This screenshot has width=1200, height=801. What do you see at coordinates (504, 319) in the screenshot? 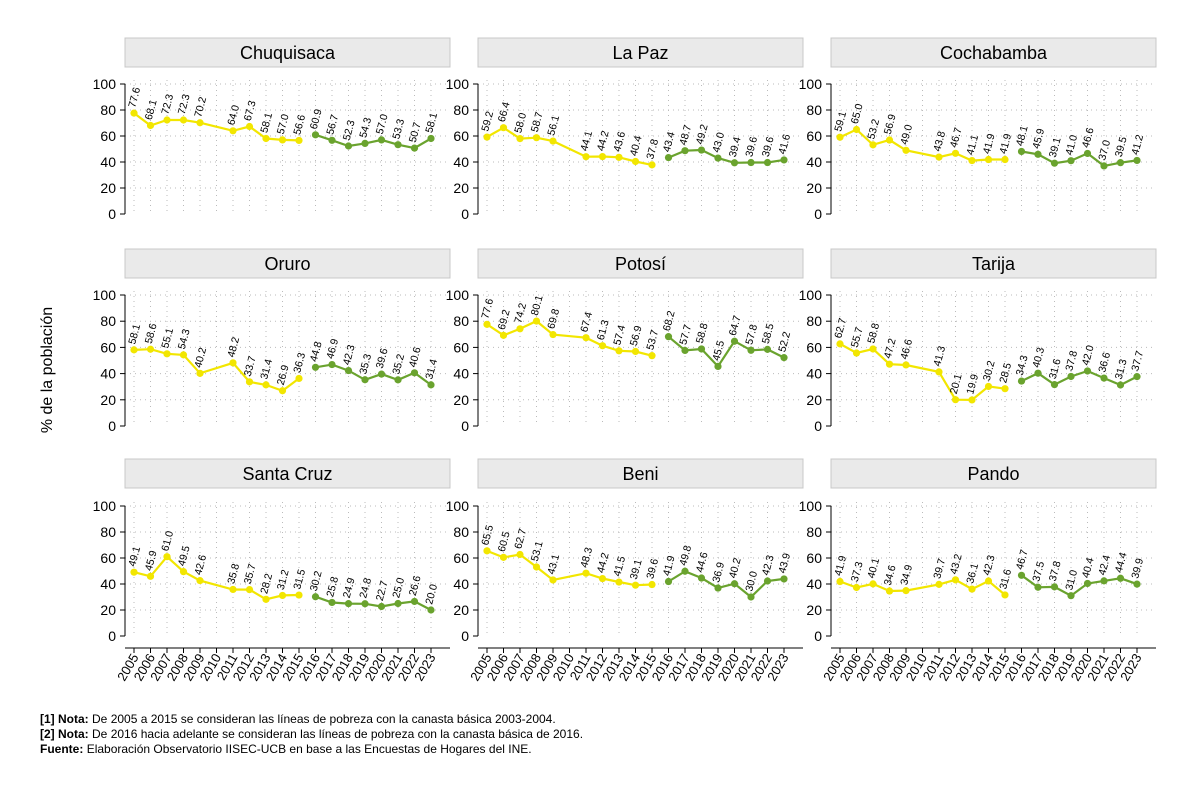
I see `data-label-old-potosi: 69.2` at bounding box center [504, 319].